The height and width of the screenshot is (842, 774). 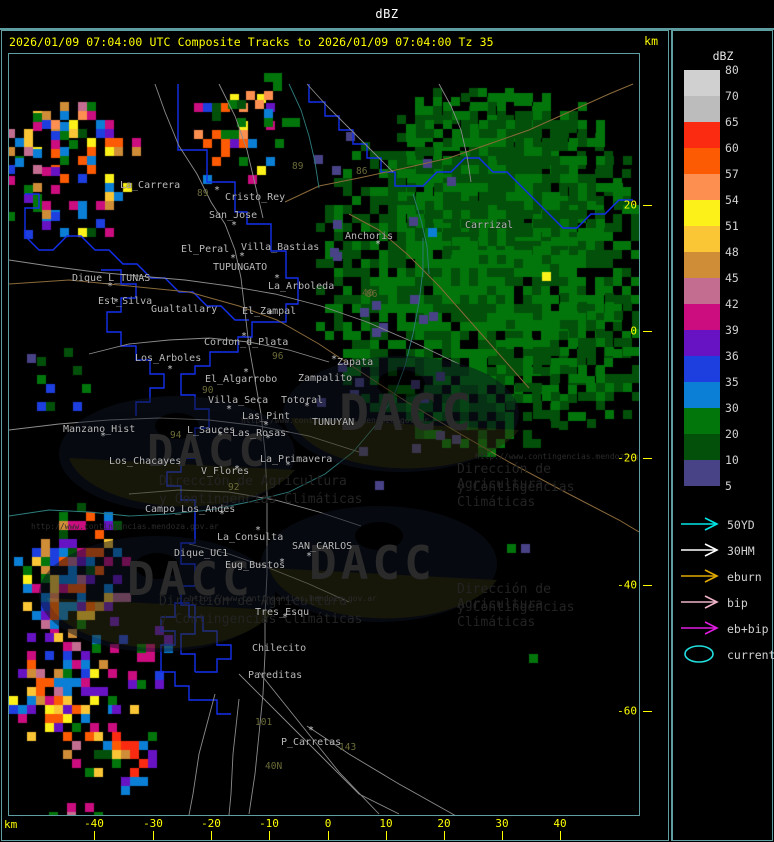 What do you see at coordinates (502, 823) in the screenshot?
I see `x-axis-tick-label: 30` at bounding box center [502, 823].